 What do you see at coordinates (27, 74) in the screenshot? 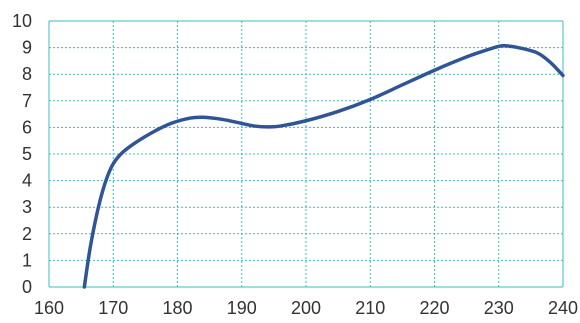
I see `y-tick-label: 8` at bounding box center [27, 74].